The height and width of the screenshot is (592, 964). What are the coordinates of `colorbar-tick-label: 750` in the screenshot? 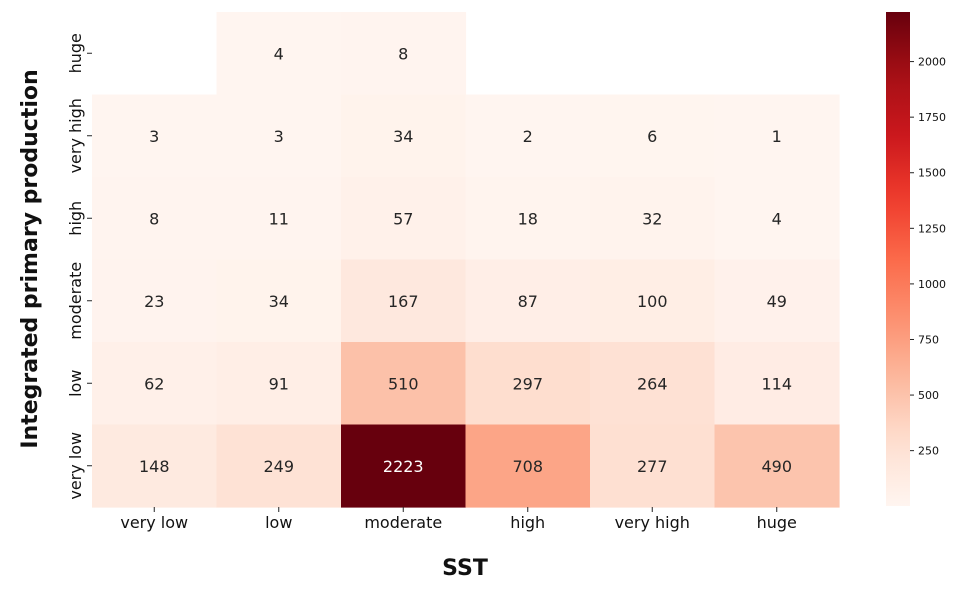 It's located at (928, 339).